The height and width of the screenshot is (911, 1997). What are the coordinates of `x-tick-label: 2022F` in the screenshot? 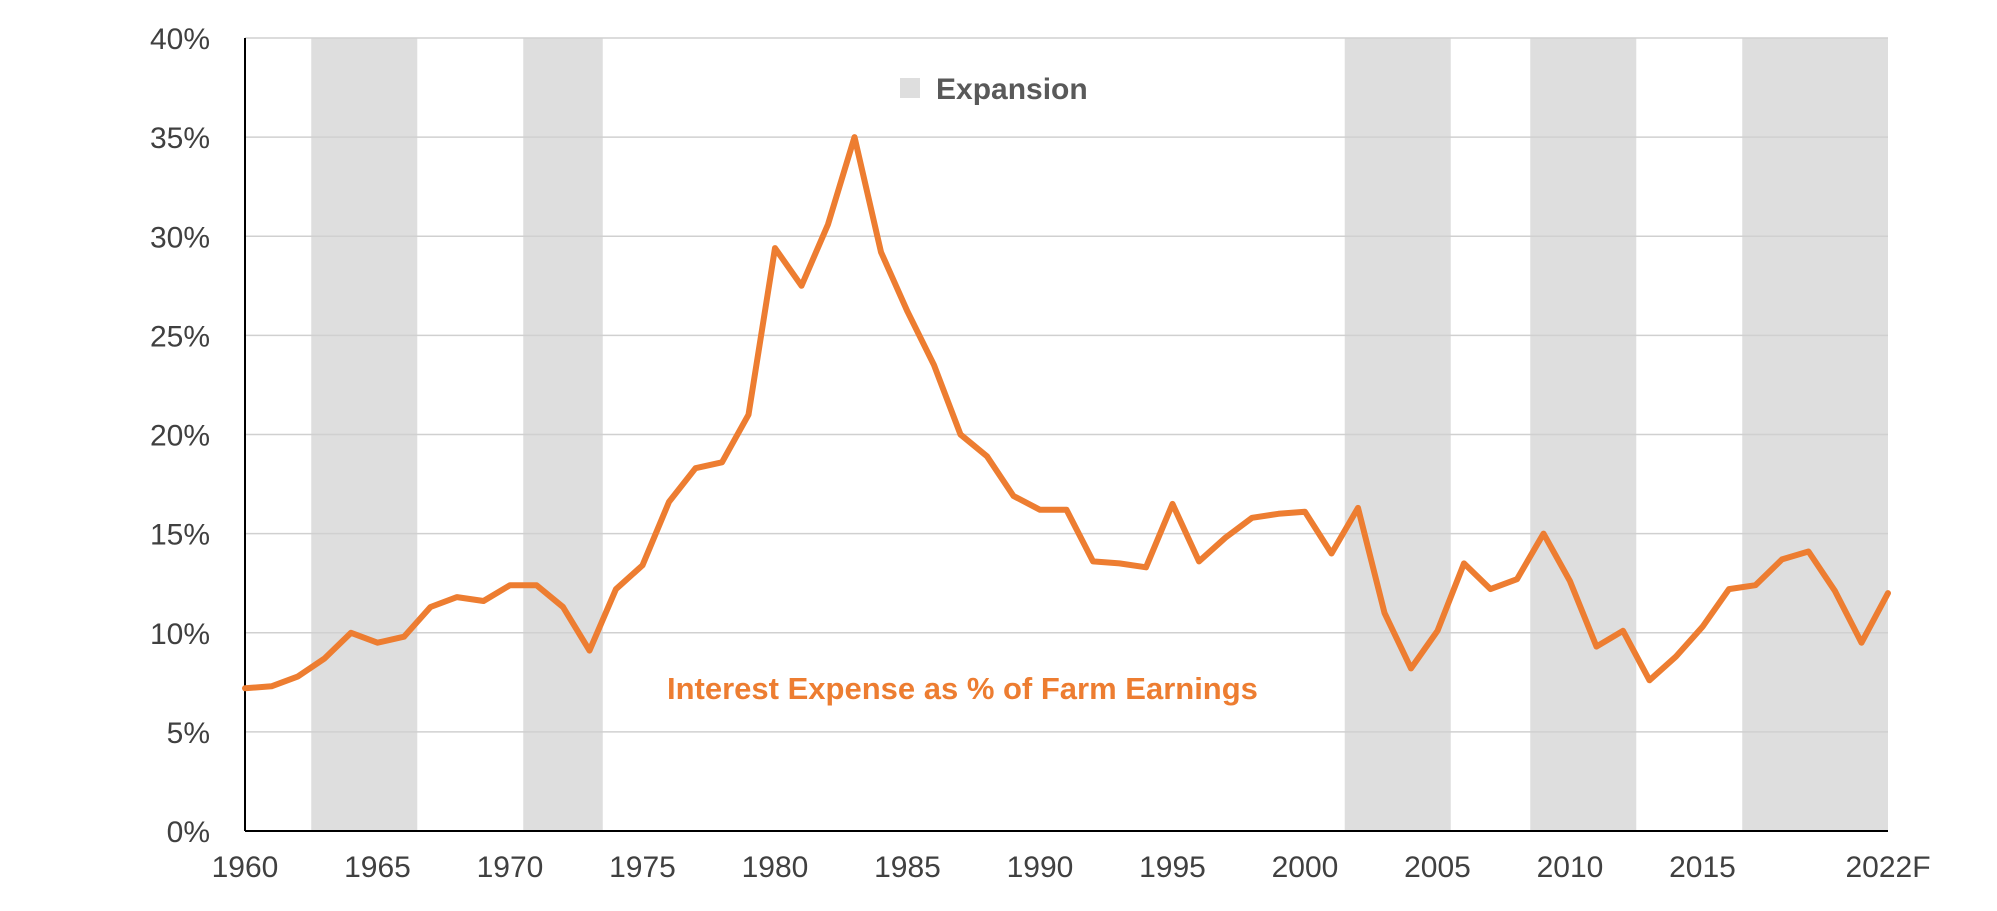 It's located at (1887, 867).